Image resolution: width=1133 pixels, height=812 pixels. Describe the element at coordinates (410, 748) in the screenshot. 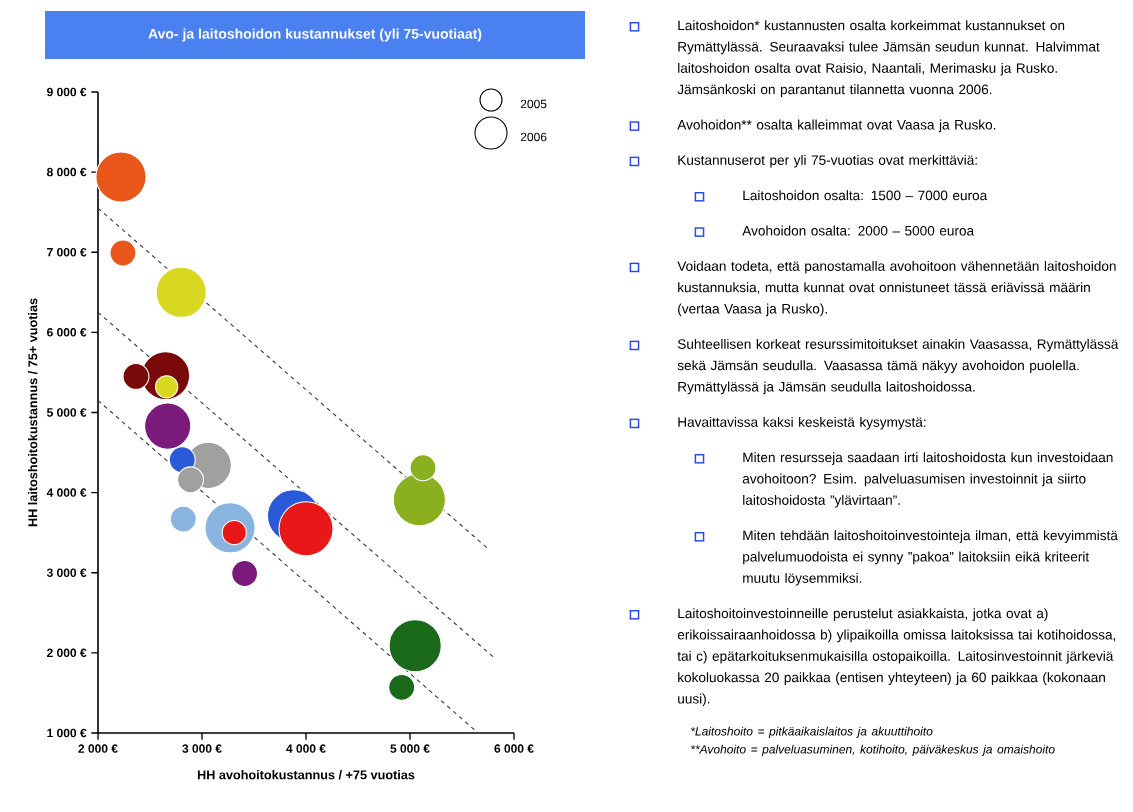

I see `x-tick-label: 5 000 €` at that location.